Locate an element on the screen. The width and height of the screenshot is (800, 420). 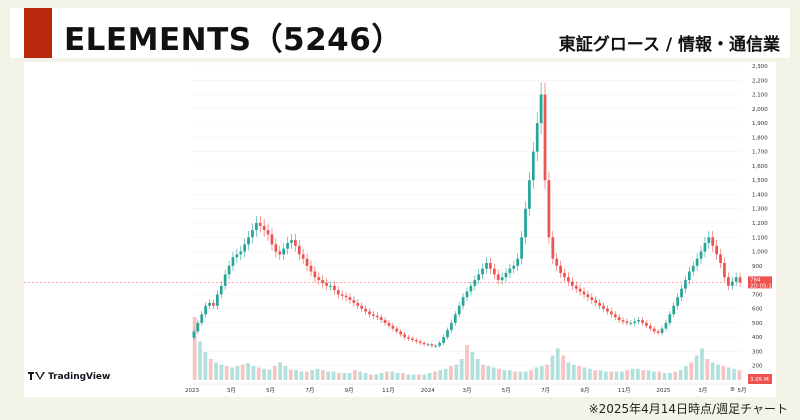
y-tick-label: 200 is located at coordinates (757, 367).